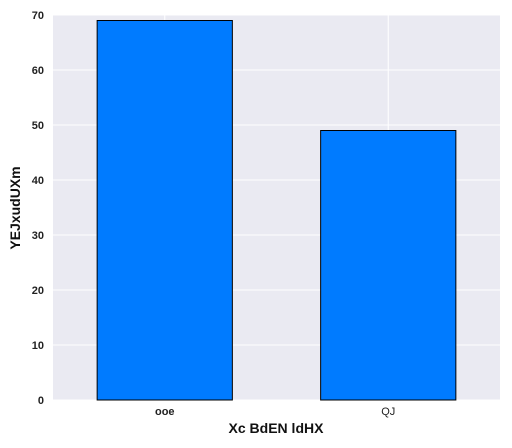  What do you see at coordinates (38, 291) in the screenshot?
I see `y-tick-label: 20` at bounding box center [38, 291].